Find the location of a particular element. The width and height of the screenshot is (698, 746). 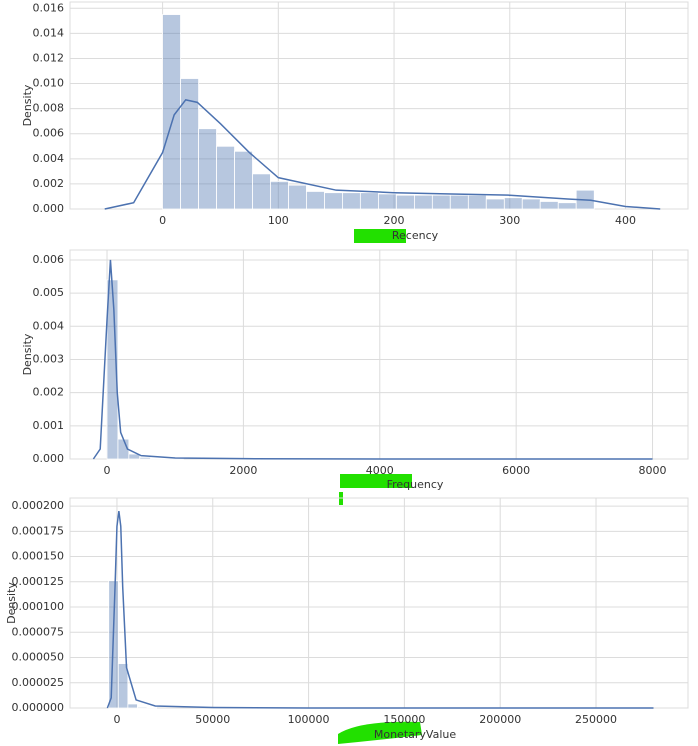

x-tick-label: 2000 is located at coordinates (243, 470).